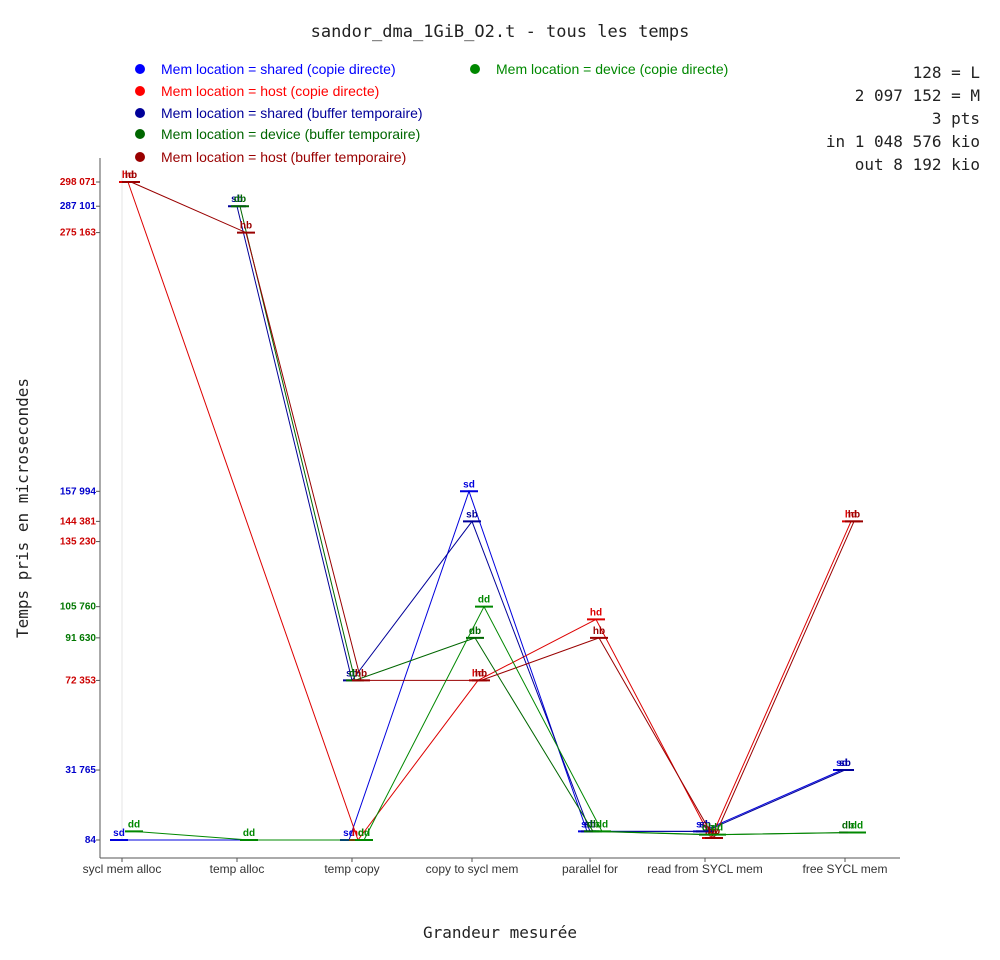 The width and height of the screenshot is (1000, 960). I want to click on y-tick-label: 298 071, so click(78, 182).